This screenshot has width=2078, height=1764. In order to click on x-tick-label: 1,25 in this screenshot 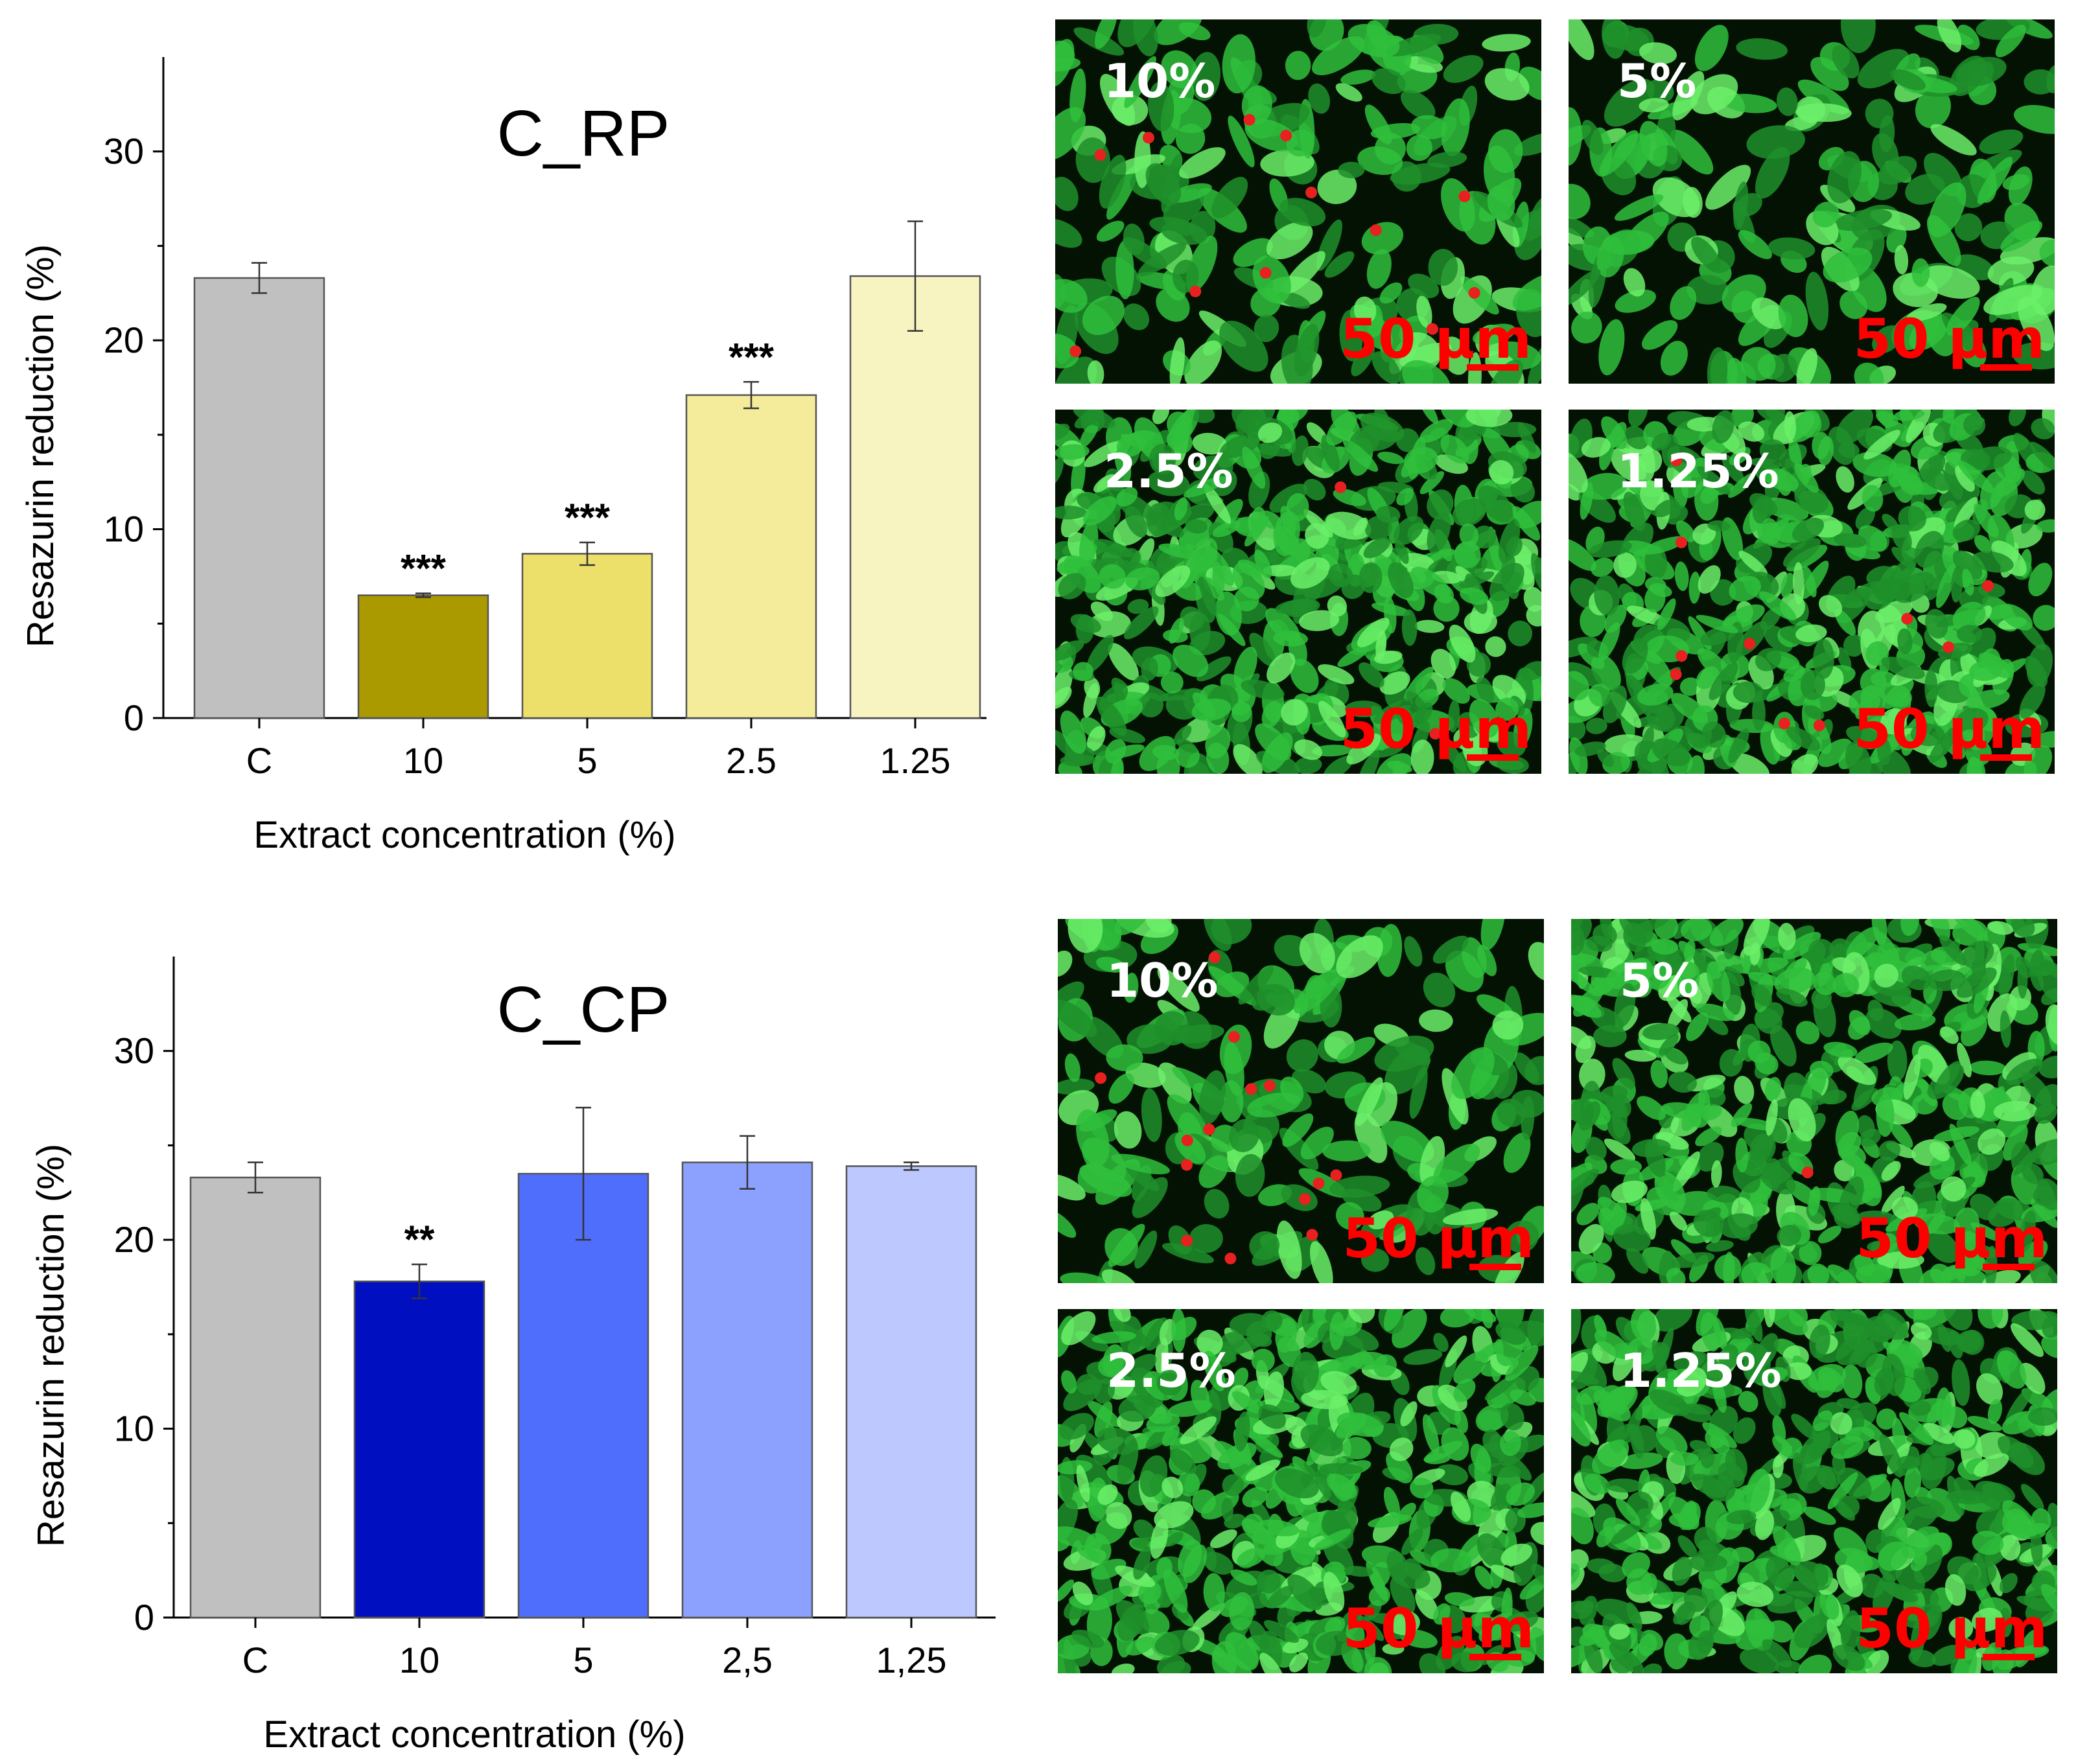, I will do `click(911, 1660)`.